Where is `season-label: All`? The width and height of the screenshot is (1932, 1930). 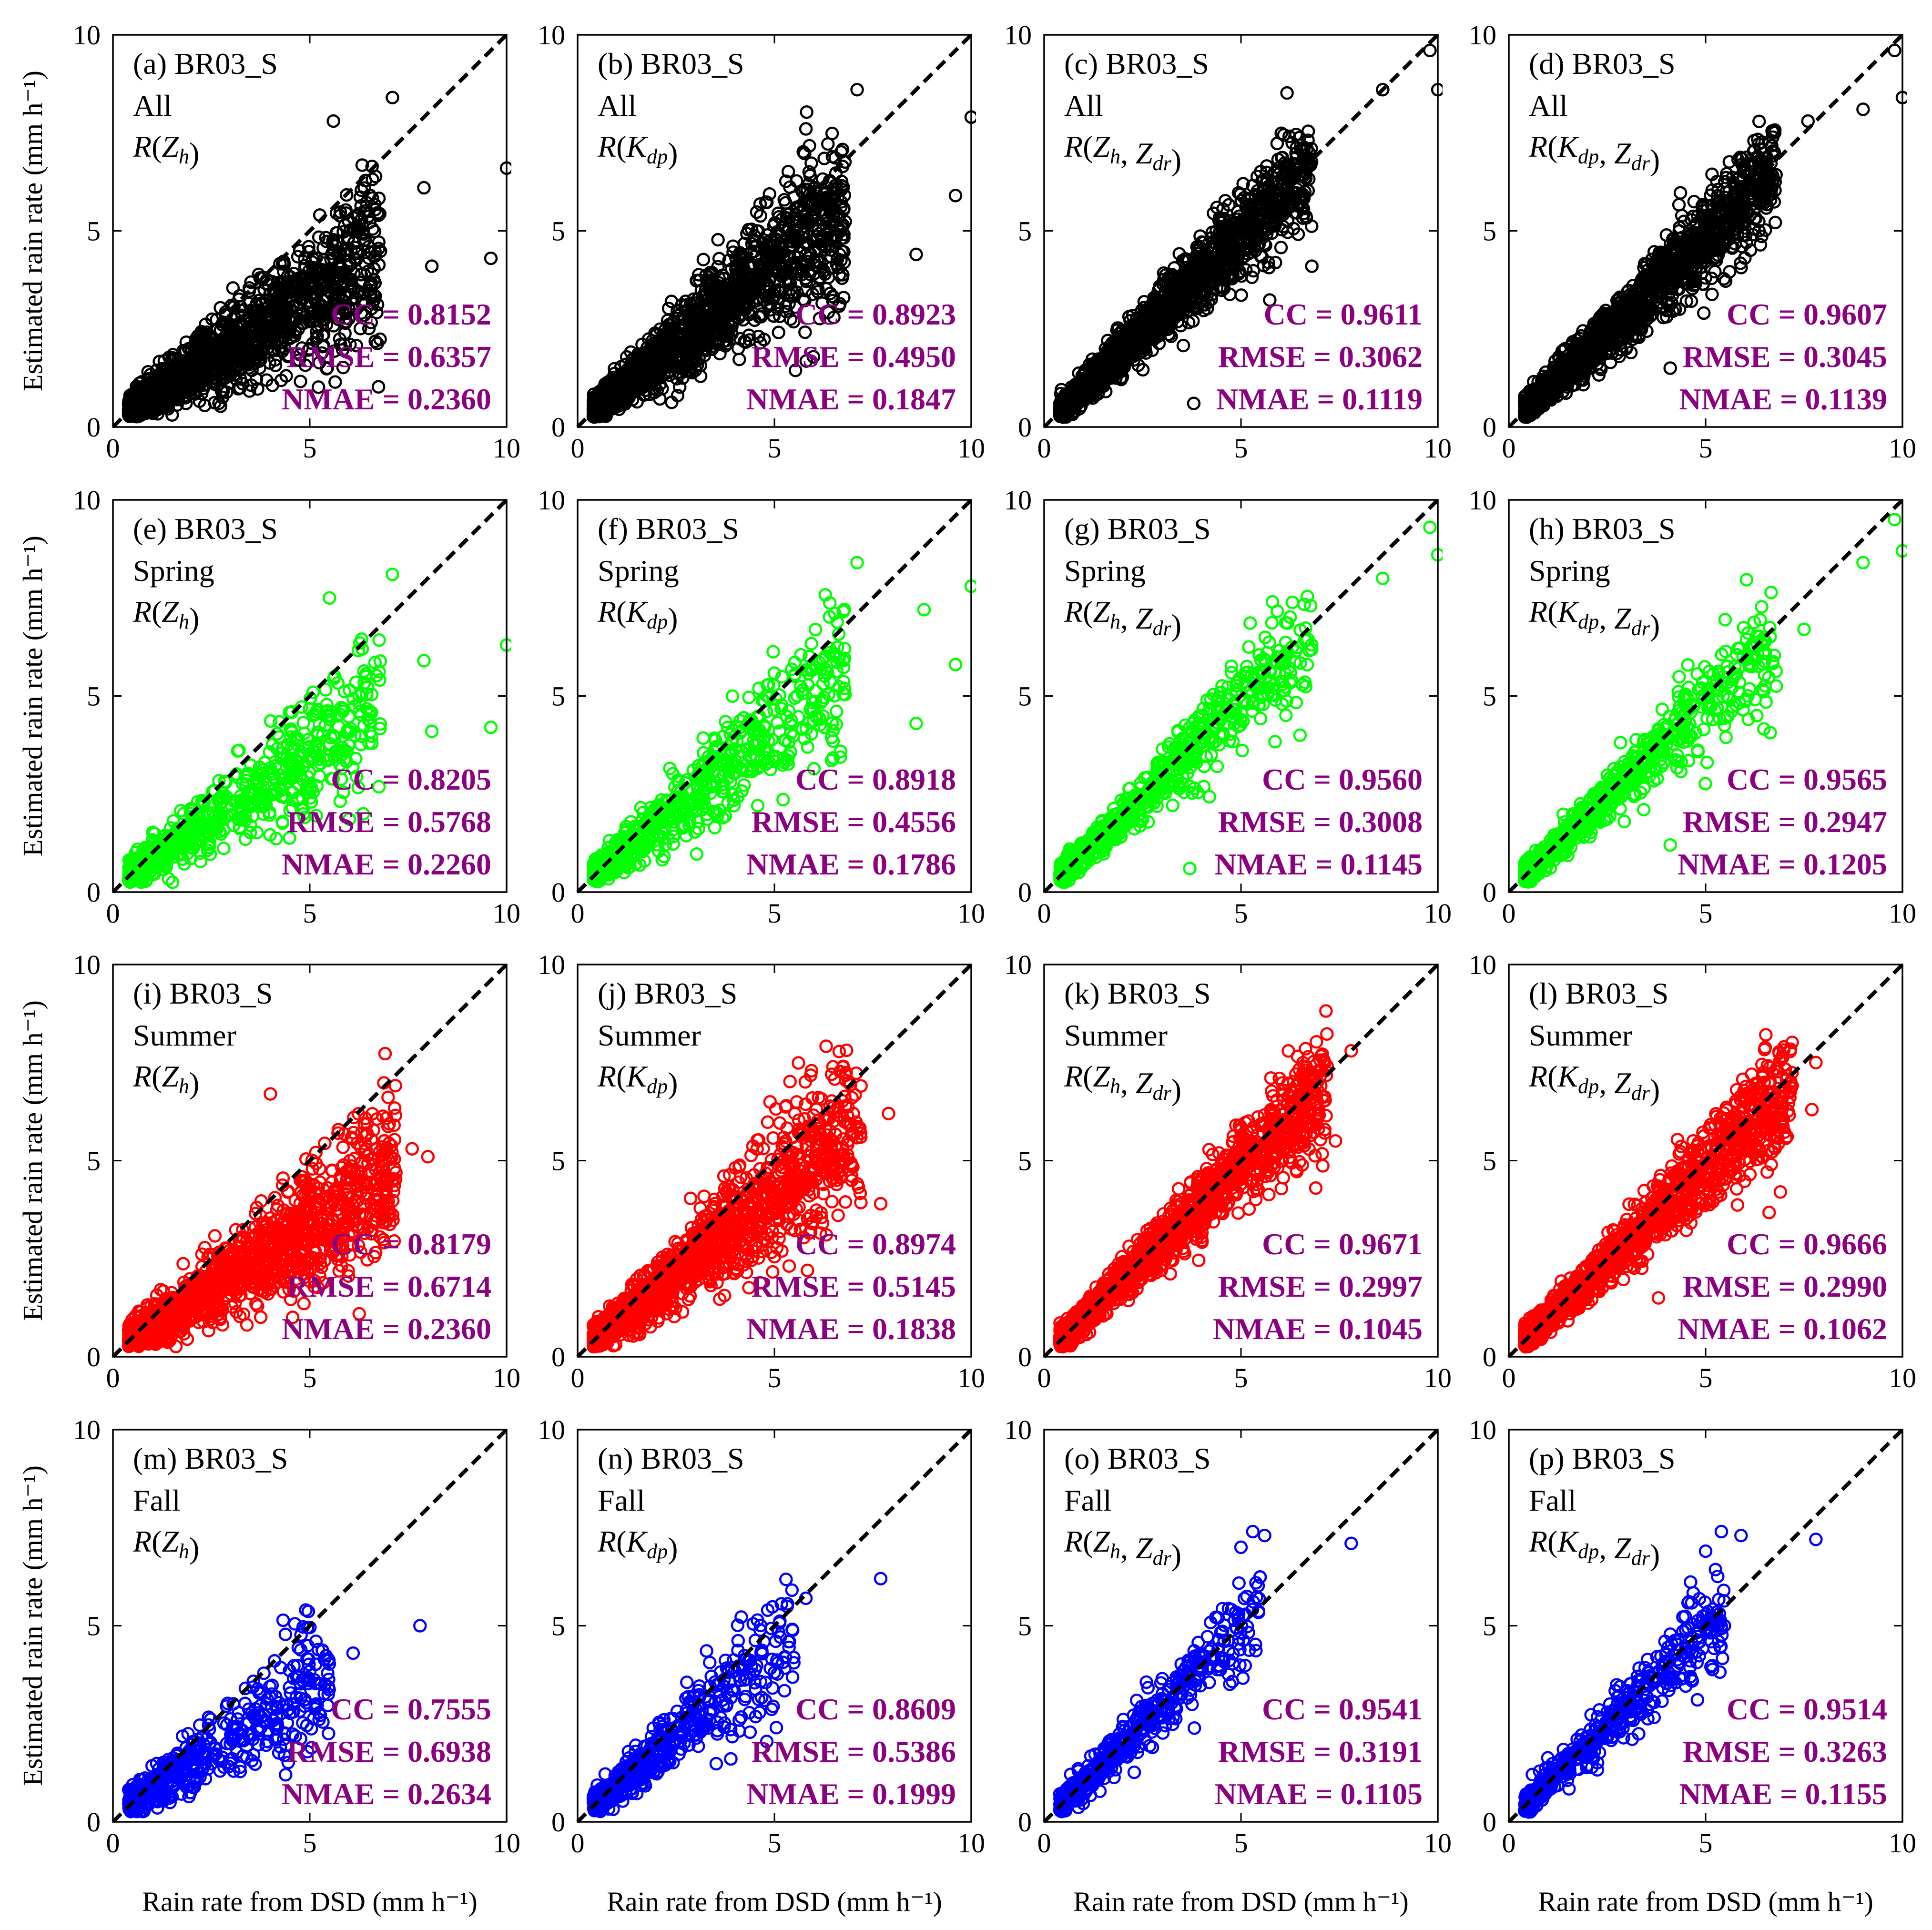 season-label: All is located at coordinates (618, 105).